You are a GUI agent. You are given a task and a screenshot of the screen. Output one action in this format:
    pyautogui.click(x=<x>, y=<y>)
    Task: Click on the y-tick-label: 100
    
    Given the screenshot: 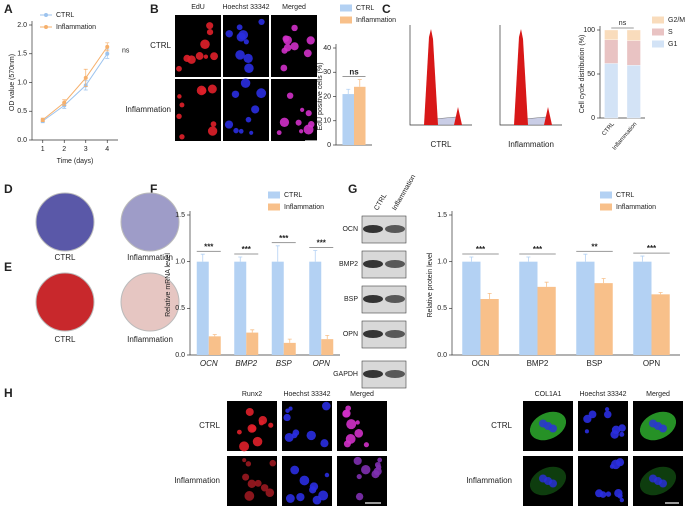 What is the action you would take?
    pyautogui.click(x=589, y=30)
    